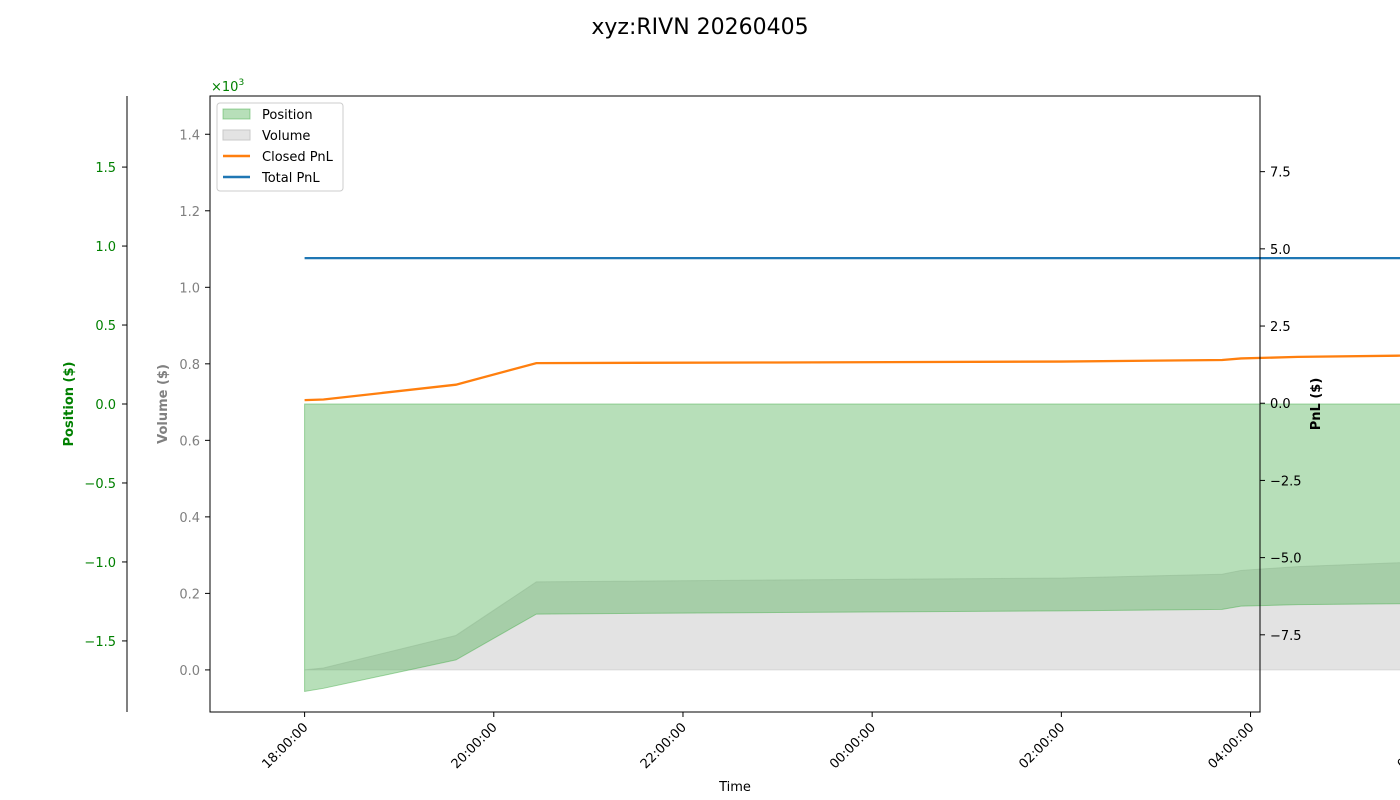 The height and width of the screenshot is (800, 1400). I want to click on x-tick-label: 06:00:00, so click(1397, 746).